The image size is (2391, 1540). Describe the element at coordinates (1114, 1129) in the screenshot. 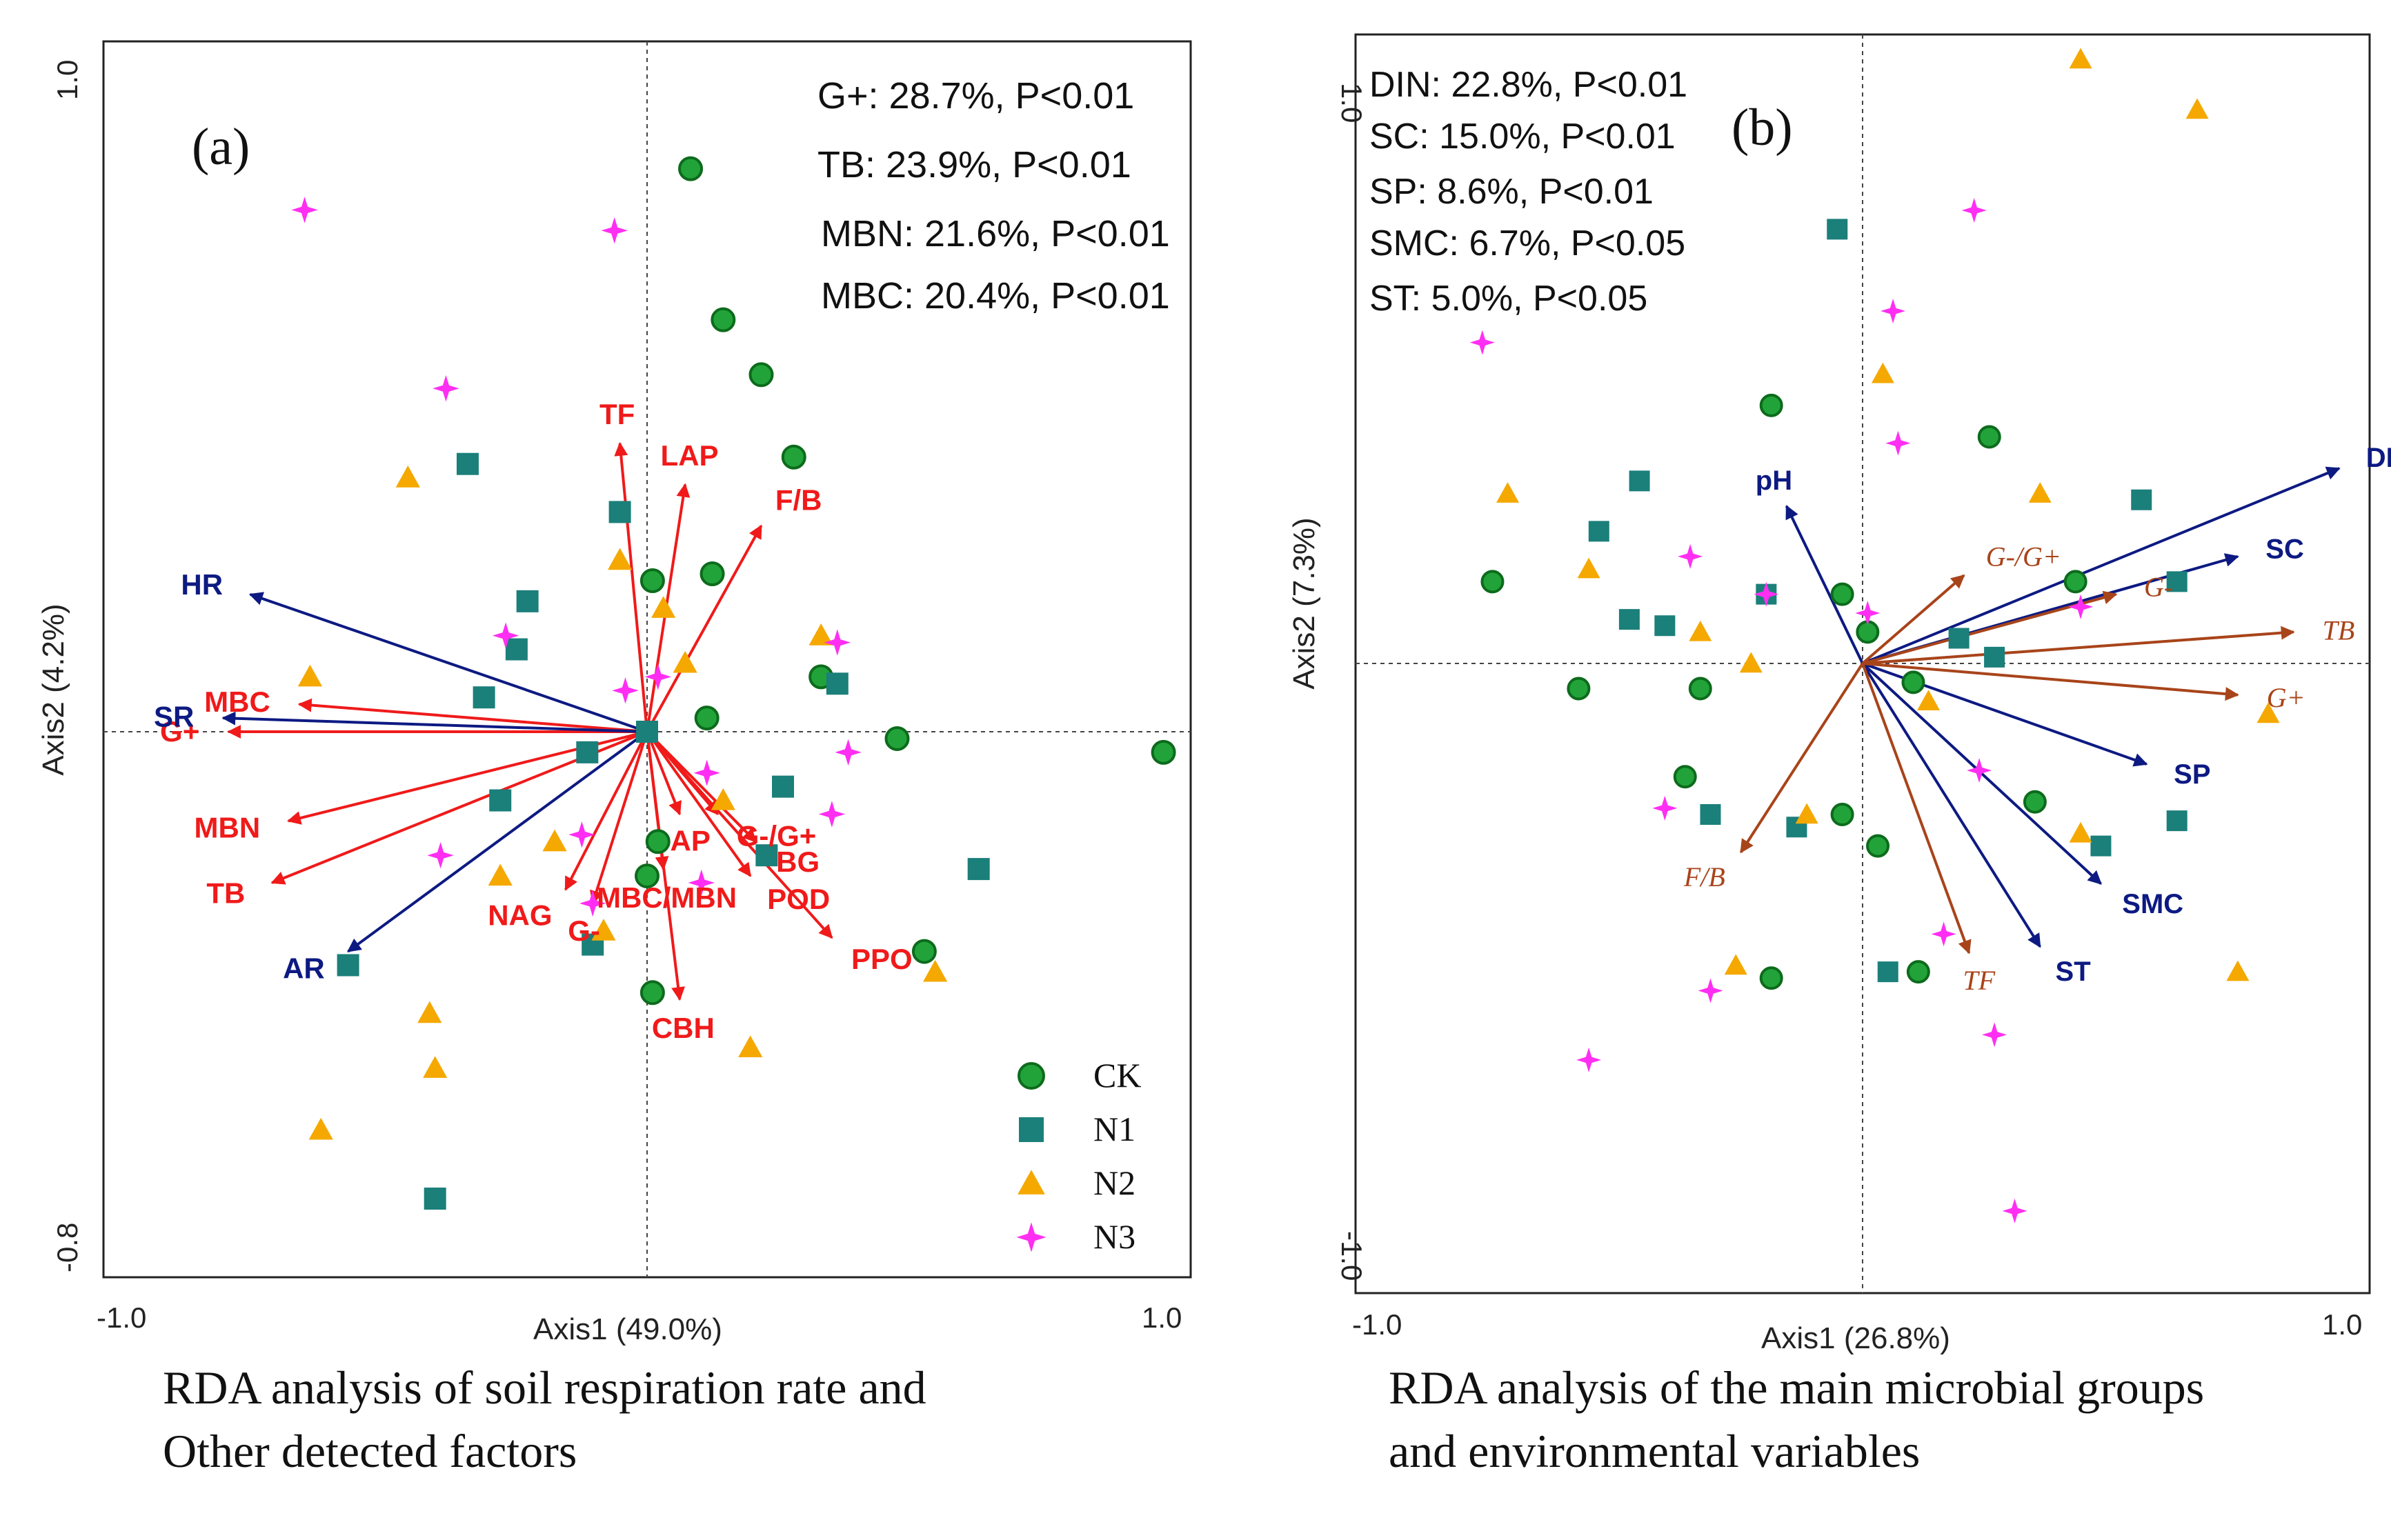

I see `legend-label-n1: N1` at that location.